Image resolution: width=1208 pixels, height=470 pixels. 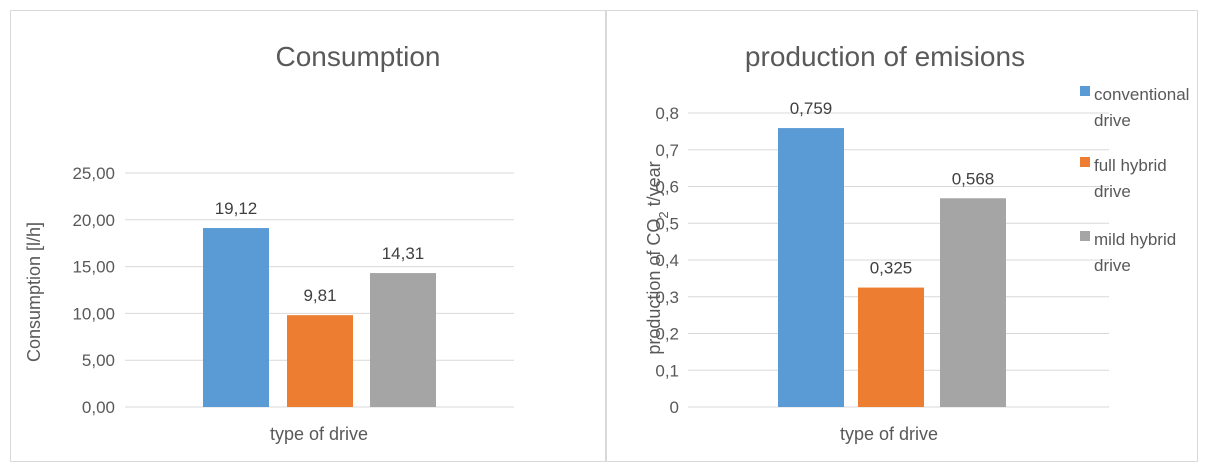 What do you see at coordinates (667, 150) in the screenshot?
I see `emissions-y-tick-label: 0,7` at bounding box center [667, 150].